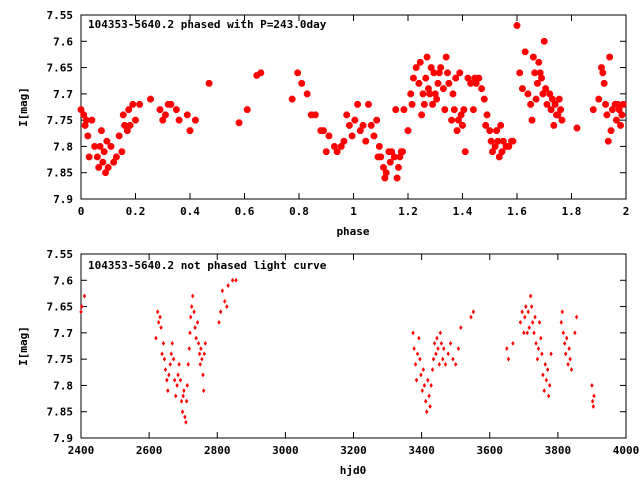 The height and width of the screenshot is (480, 640). What do you see at coordinates (60, 412) in the screenshot?
I see `light-curve-y-tick-label: 7.85` at bounding box center [60, 412].